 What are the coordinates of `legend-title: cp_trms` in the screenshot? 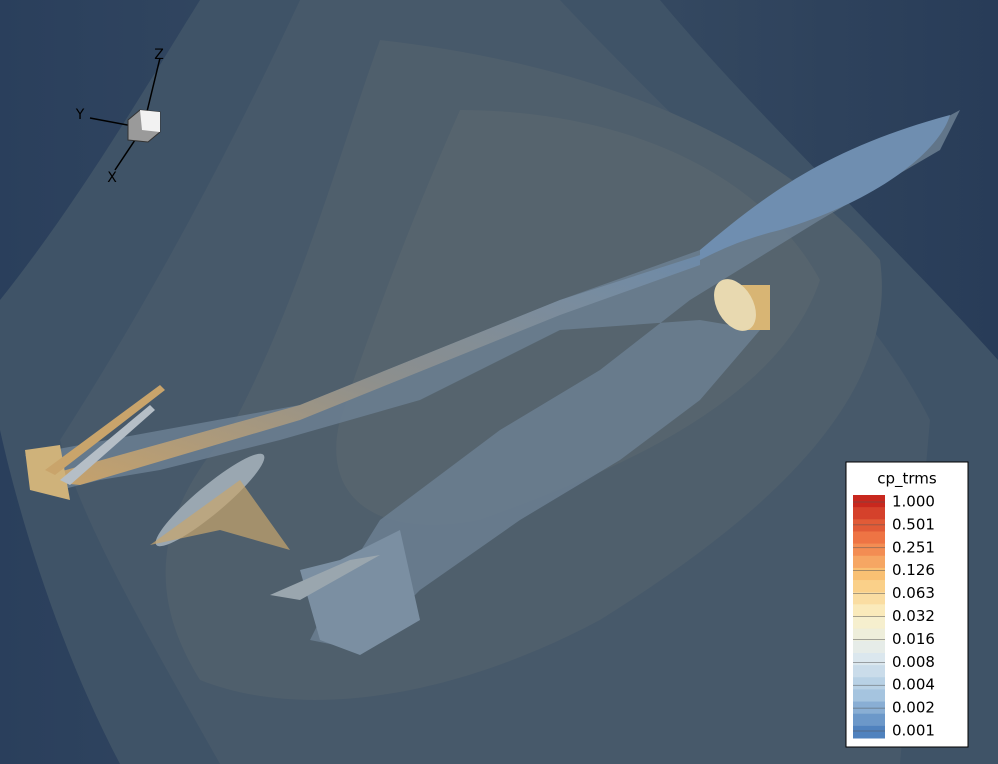 It's located at (907, 479).